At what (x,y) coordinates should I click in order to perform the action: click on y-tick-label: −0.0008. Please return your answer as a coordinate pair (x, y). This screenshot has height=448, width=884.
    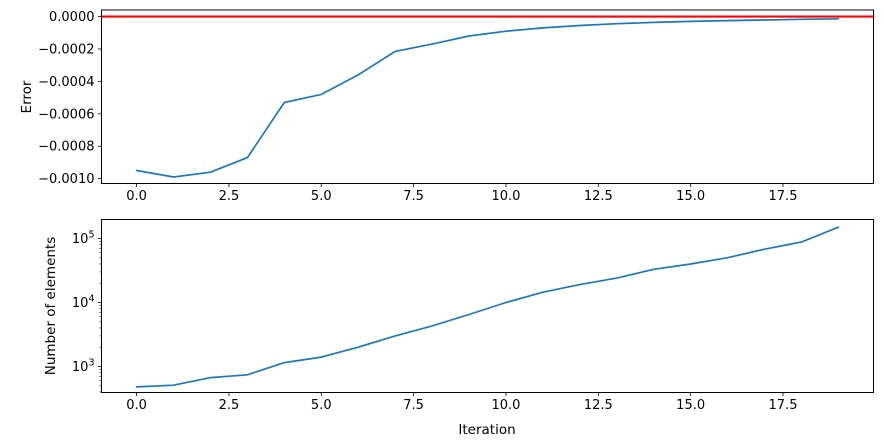
    Looking at the image, I should click on (66, 147).